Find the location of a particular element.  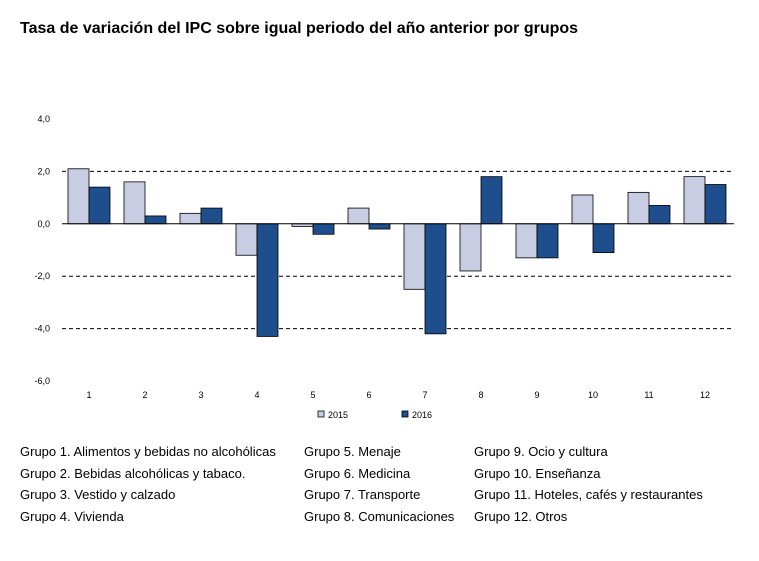

group-legend-item: Grupo 8. Comunicaciones is located at coordinates (379, 516).